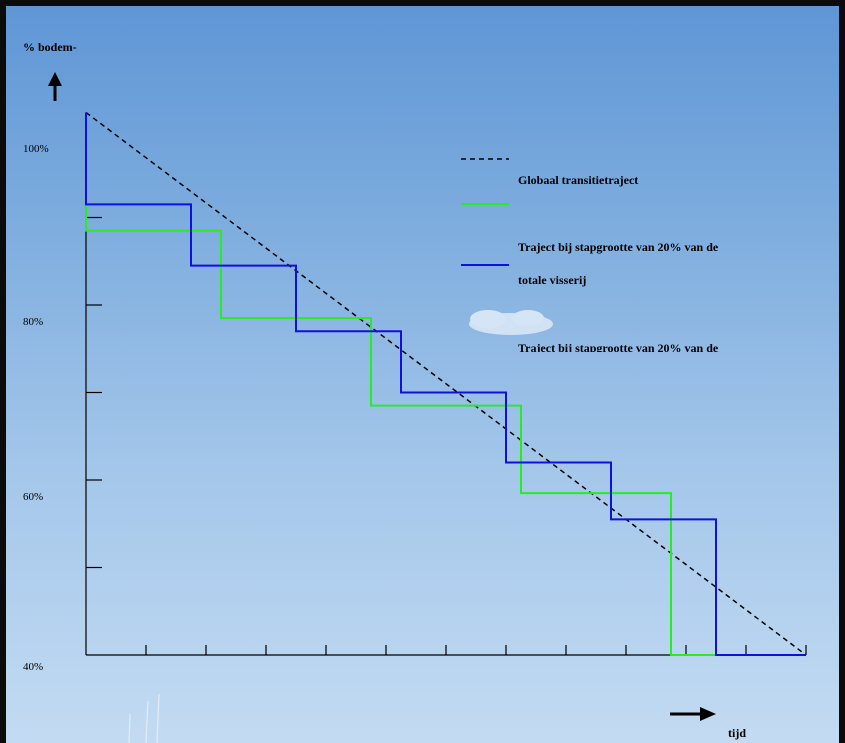 Image resolution: width=845 pixels, height=743 pixels. What do you see at coordinates (511, 322) in the screenshot?
I see `cloud-decoration` at bounding box center [511, 322].